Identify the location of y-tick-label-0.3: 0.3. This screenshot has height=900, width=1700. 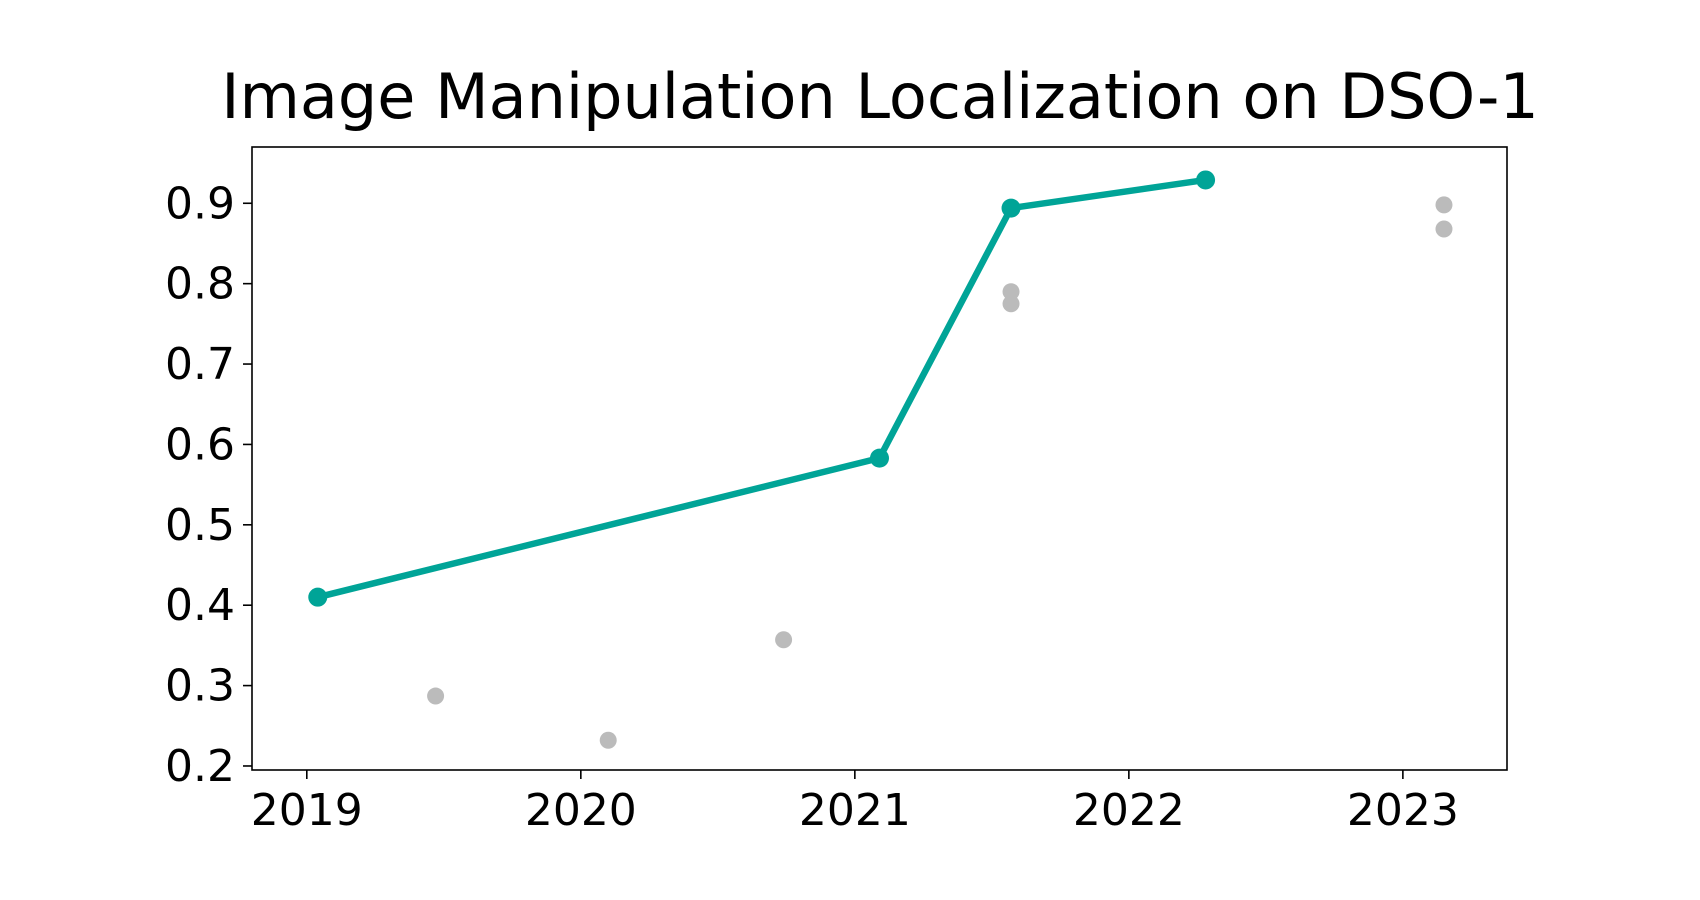
(200, 686).